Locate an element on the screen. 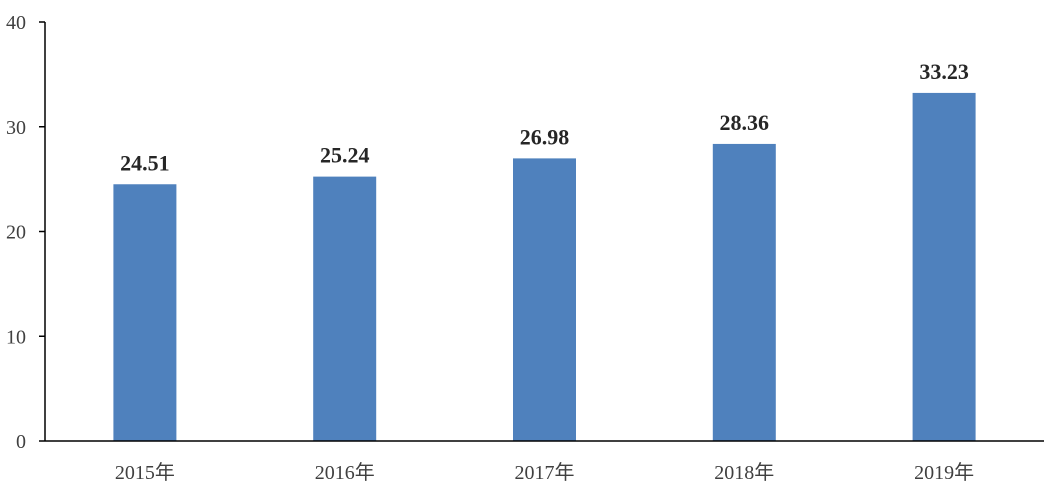 This screenshot has height=491, width=1048. y-tick-label: 0 is located at coordinates (21, 442).